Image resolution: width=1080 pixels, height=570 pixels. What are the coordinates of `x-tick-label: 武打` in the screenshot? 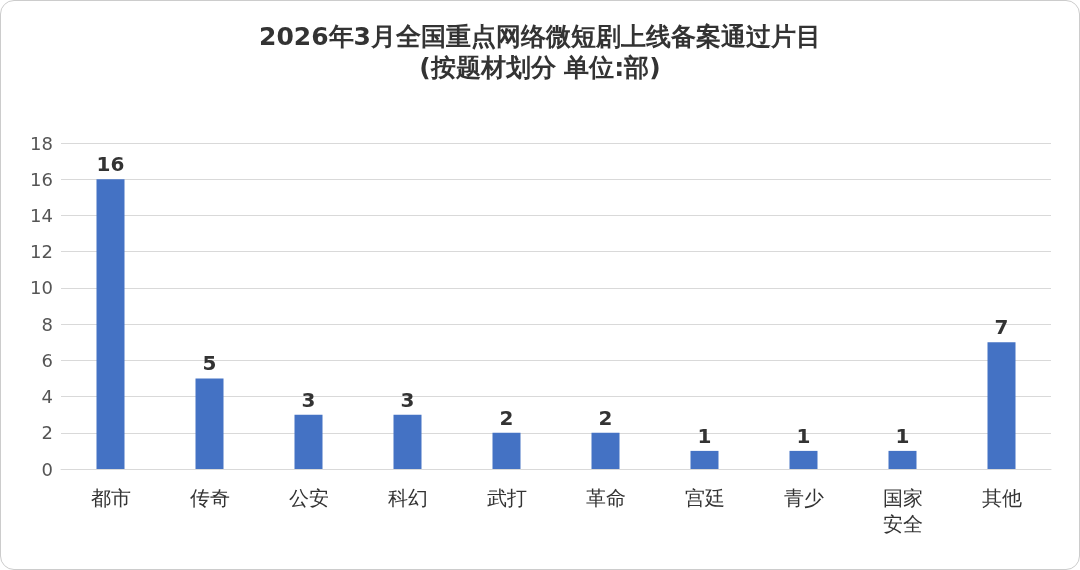 It's located at (506, 498).